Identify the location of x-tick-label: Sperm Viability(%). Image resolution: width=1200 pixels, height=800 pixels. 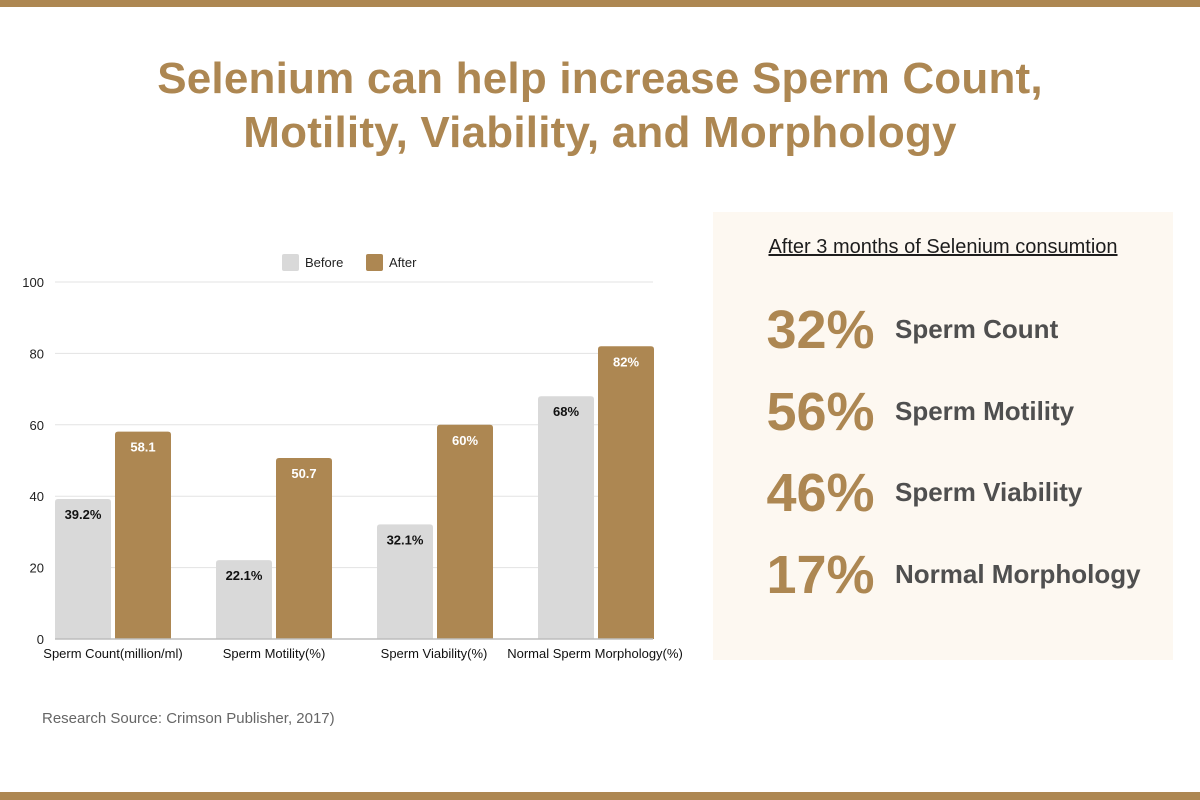
(434, 653).